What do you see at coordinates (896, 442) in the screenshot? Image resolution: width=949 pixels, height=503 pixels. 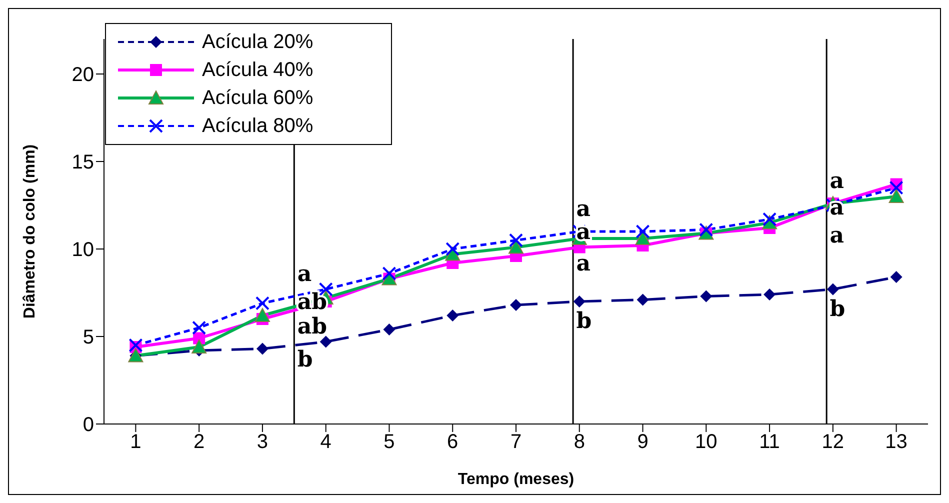 I see `x-tick-label: 13` at bounding box center [896, 442].